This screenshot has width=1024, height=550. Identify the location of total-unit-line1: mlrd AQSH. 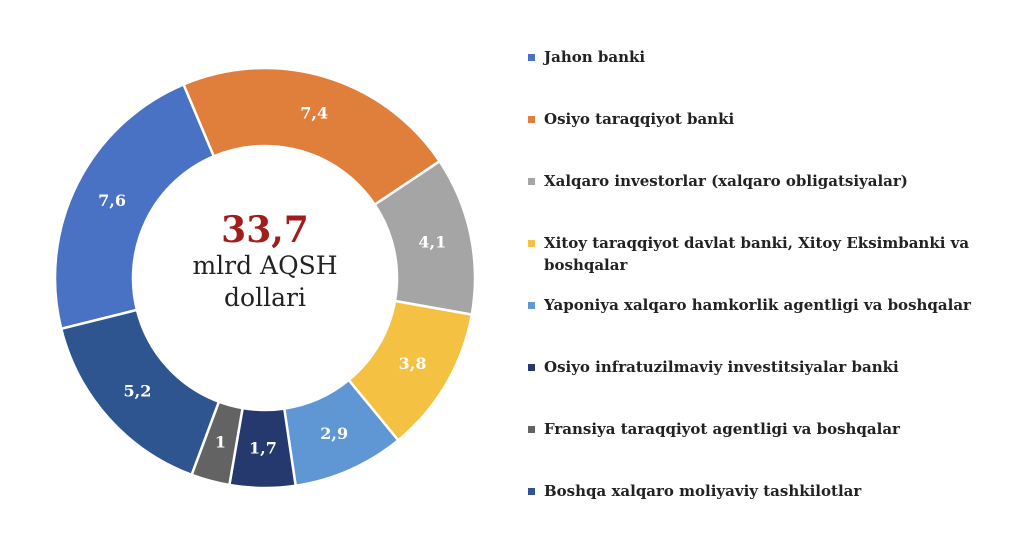
(265, 265).